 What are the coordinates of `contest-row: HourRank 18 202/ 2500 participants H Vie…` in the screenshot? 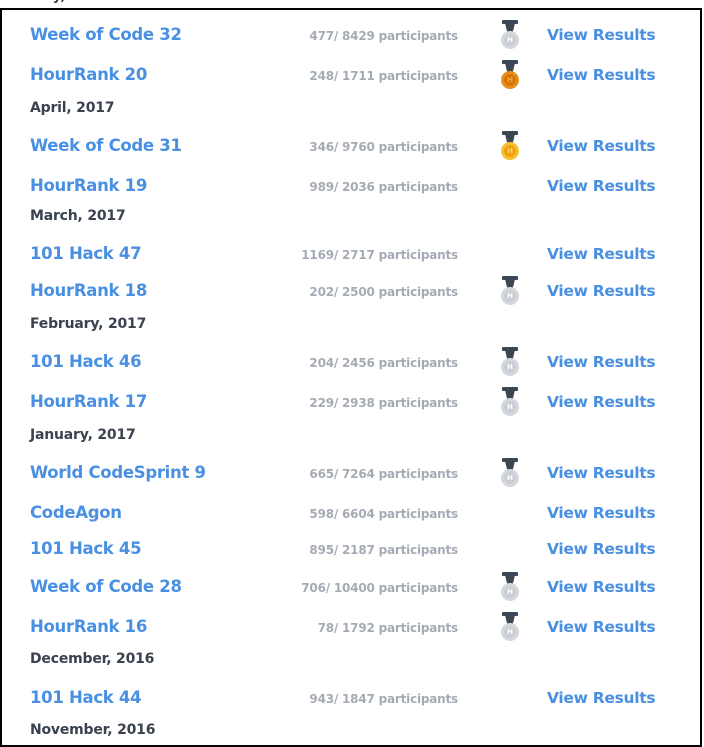 It's located at (351, 290).